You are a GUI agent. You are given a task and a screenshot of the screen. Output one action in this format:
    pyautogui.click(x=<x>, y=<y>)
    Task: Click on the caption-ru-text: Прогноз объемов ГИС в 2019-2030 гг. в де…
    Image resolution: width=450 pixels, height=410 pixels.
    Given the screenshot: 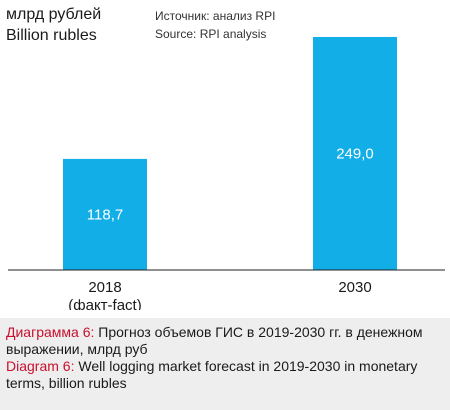 What is the action you would take?
    pyautogui.click(x=214, y=340)
    